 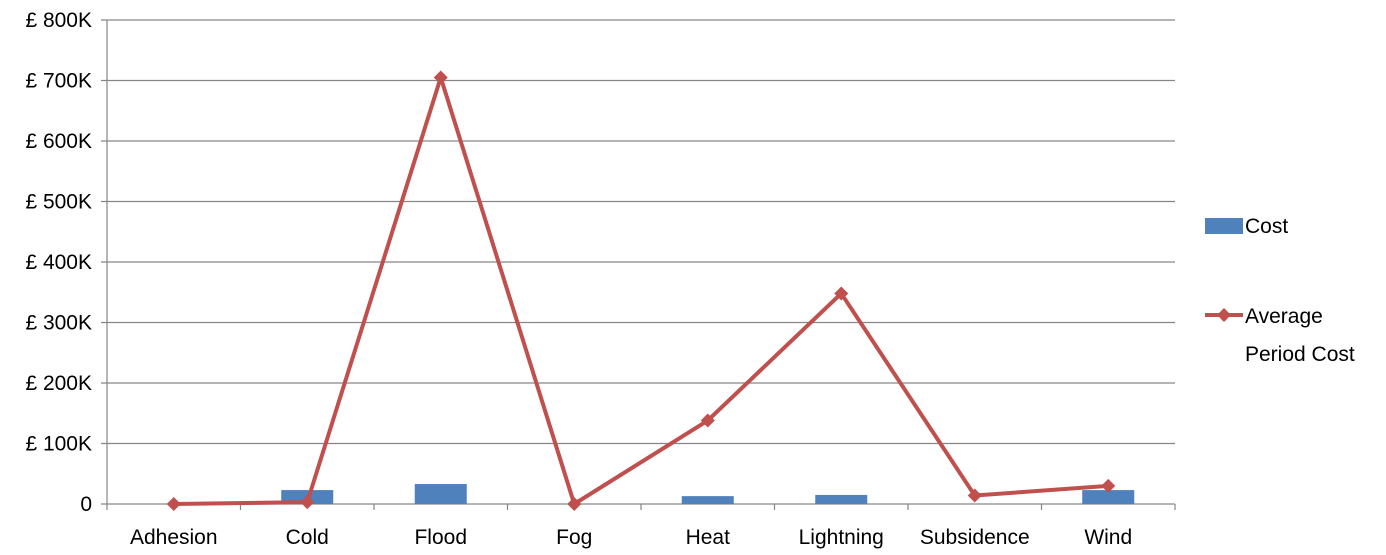 I want to click on x-tick-label: Heat, so click(x=708, y=537).